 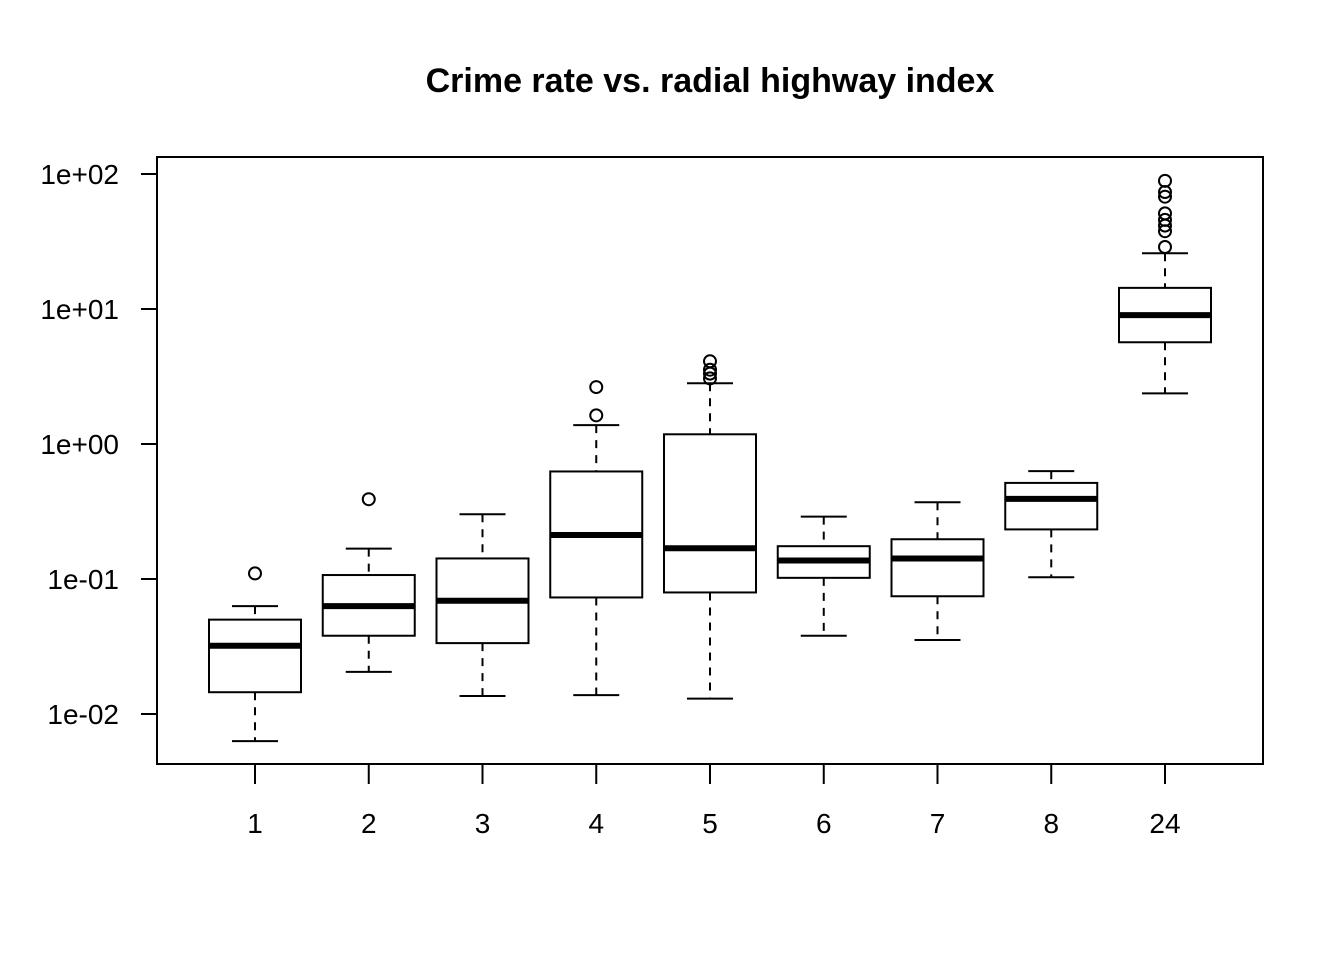 What do you see at coordinates (79, 444) in the screenshot?
I see `y-tick-label: 1e+00` at bounding box center [79, 444].